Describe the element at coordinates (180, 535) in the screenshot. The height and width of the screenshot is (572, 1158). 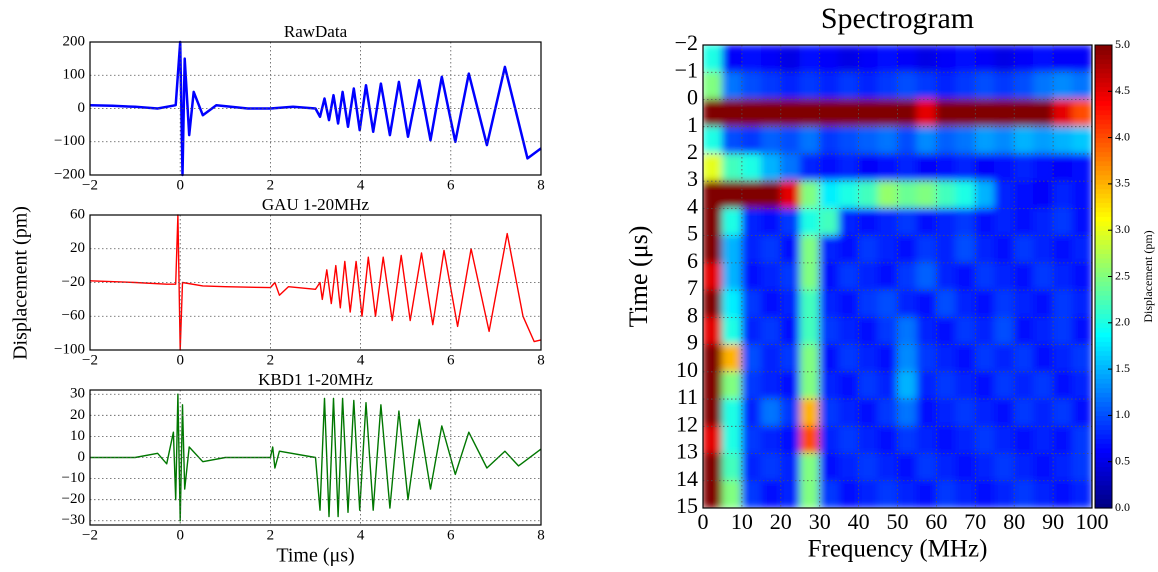
I see `x-tick-label: 0` at that location.